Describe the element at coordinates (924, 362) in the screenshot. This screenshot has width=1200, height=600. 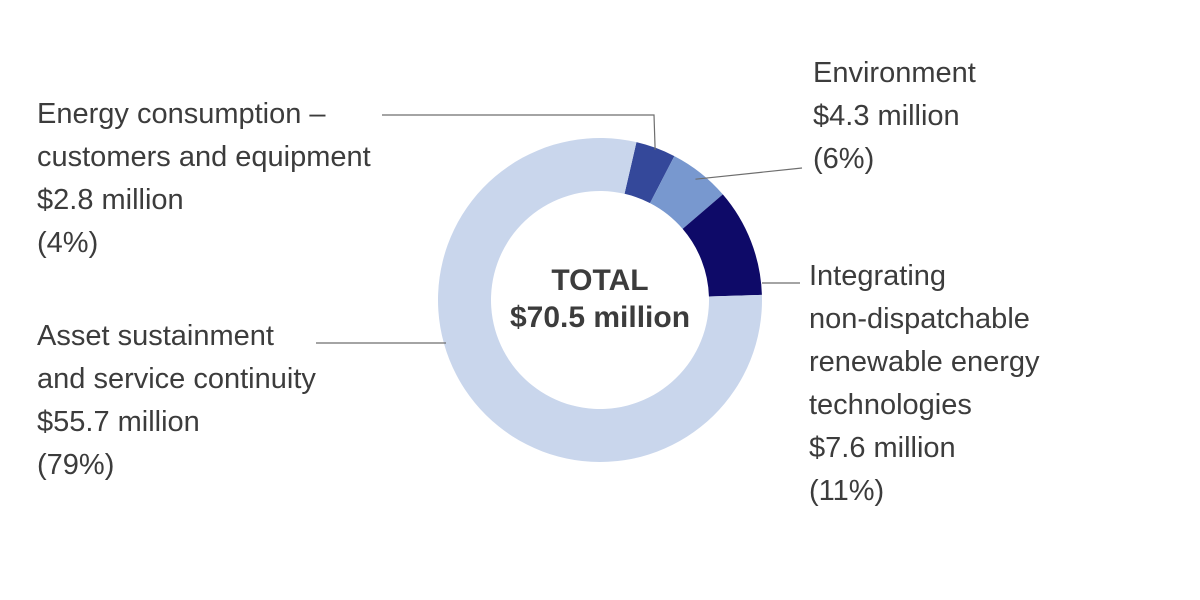
I see `label-line: renewable energy` at that location.